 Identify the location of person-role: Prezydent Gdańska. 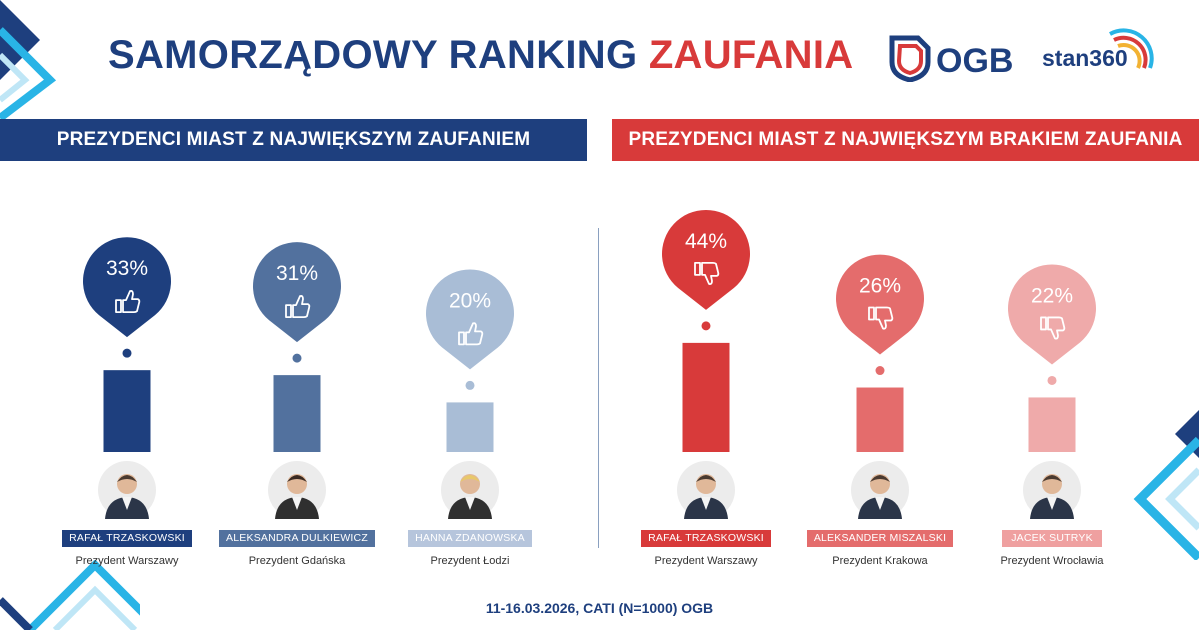
(297, 561).